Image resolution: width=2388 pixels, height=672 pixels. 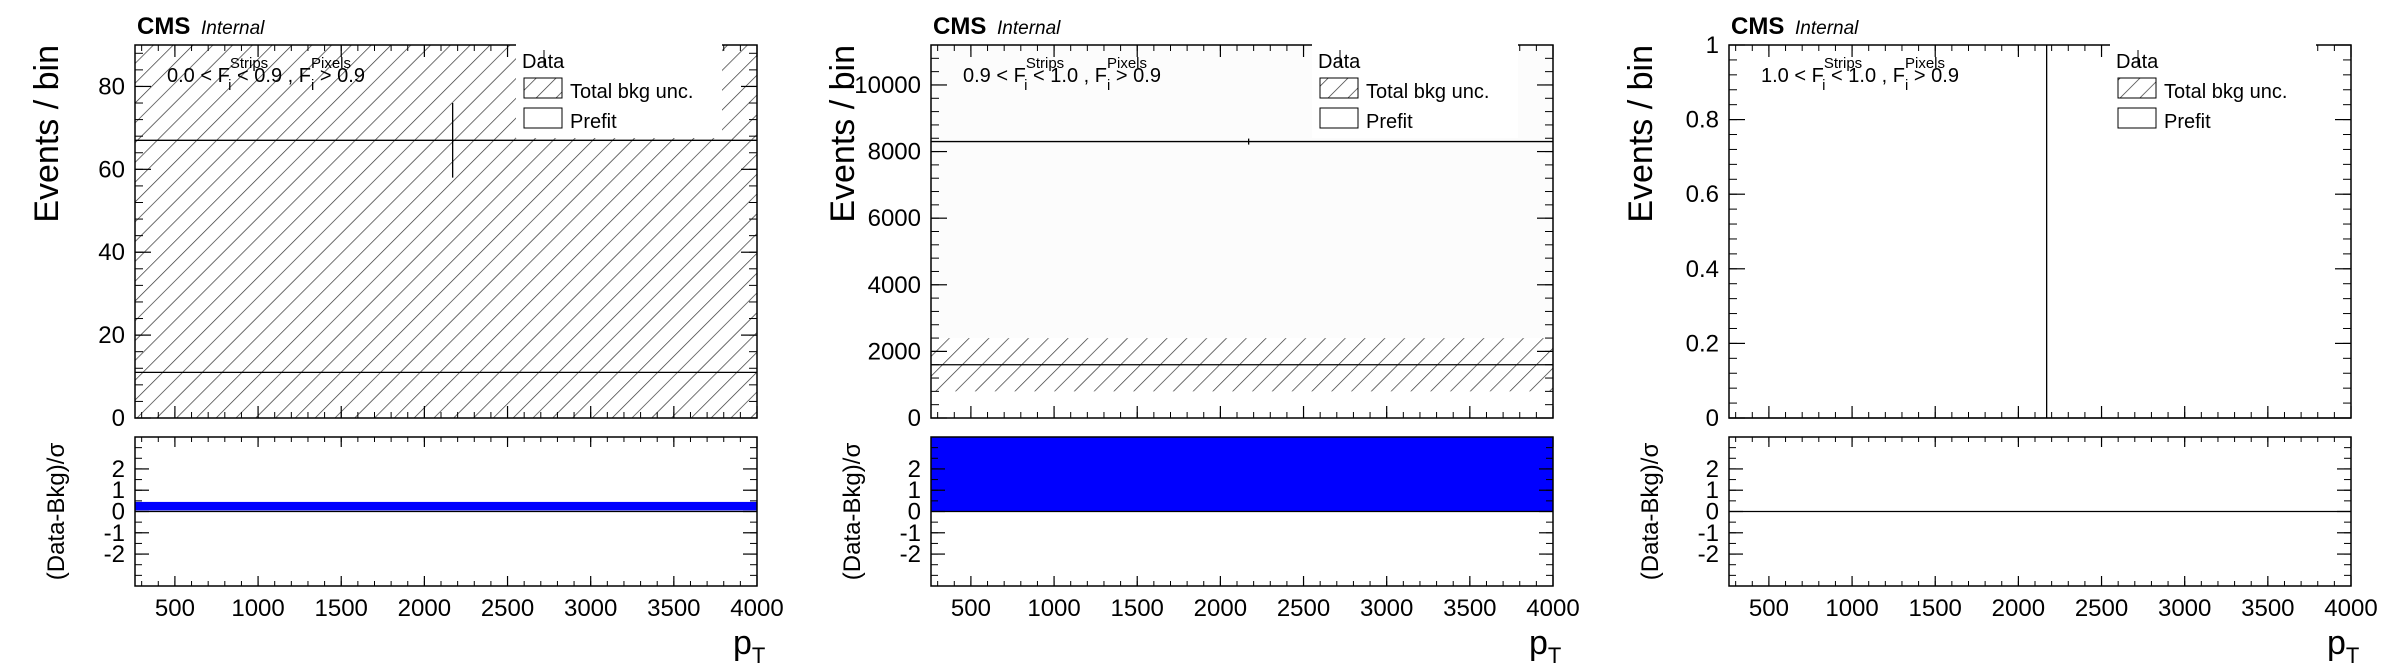 What do you see at coordinates (271, 76) in the screenshot?
I see `region-label-part: < 0.9 , F` at bounding box center [271, 76].